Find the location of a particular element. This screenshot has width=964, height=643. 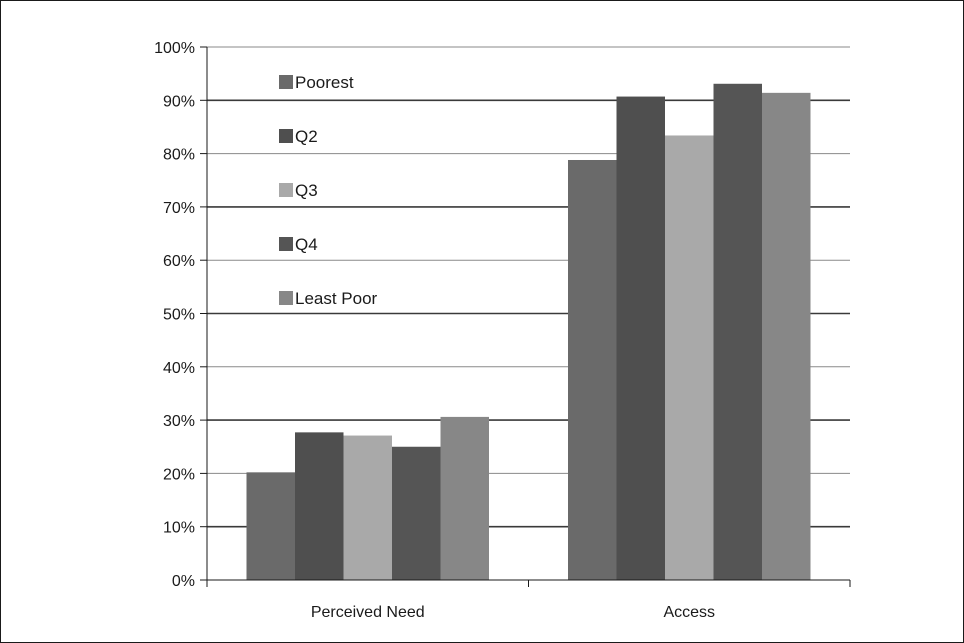

y-tick-label: 0% is located at coordinates (183, 581).